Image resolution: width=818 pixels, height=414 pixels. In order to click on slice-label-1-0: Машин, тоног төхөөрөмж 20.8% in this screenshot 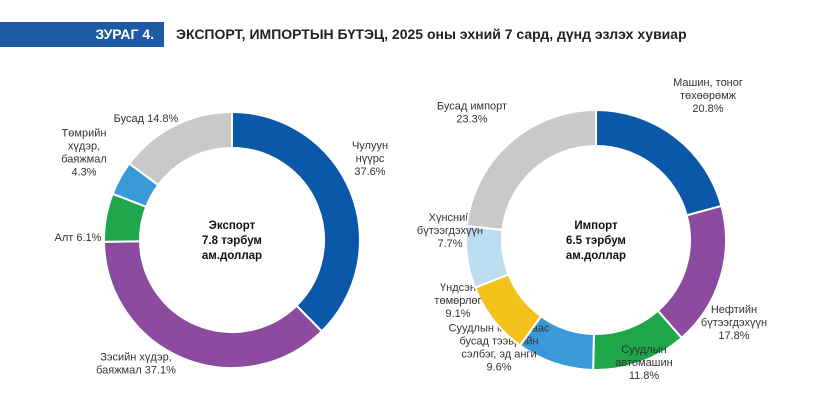, I will do `click(708, 96)`.